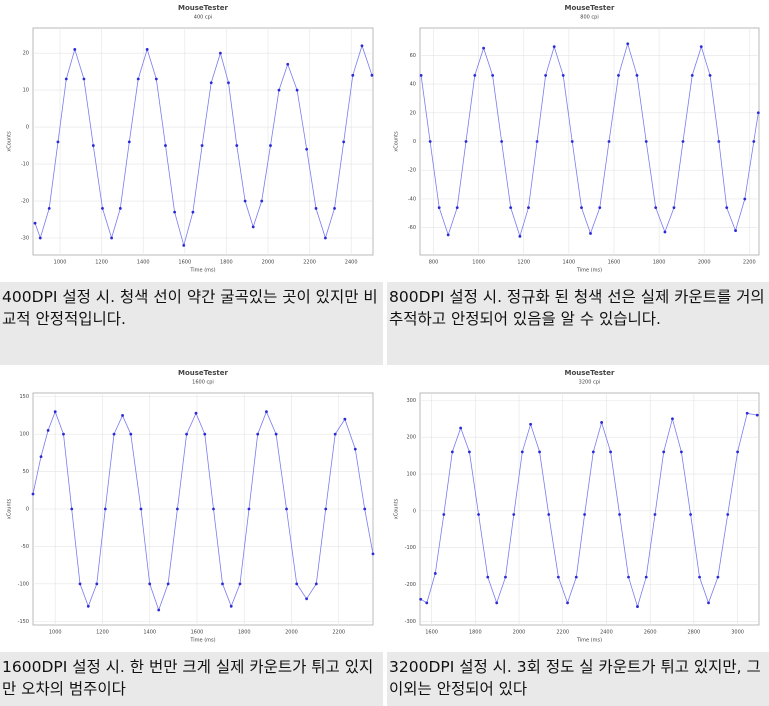  Describe the element at coordinates (25, 547) in the screenshot. I see `y-tick-label: -50` at that location.